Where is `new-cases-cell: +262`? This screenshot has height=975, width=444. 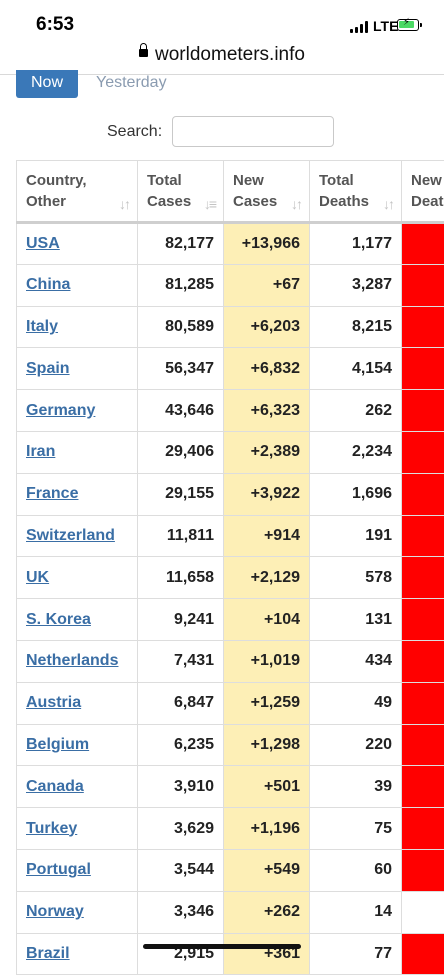
new-cases-cell: +262 is located at coordinates (267, 912).